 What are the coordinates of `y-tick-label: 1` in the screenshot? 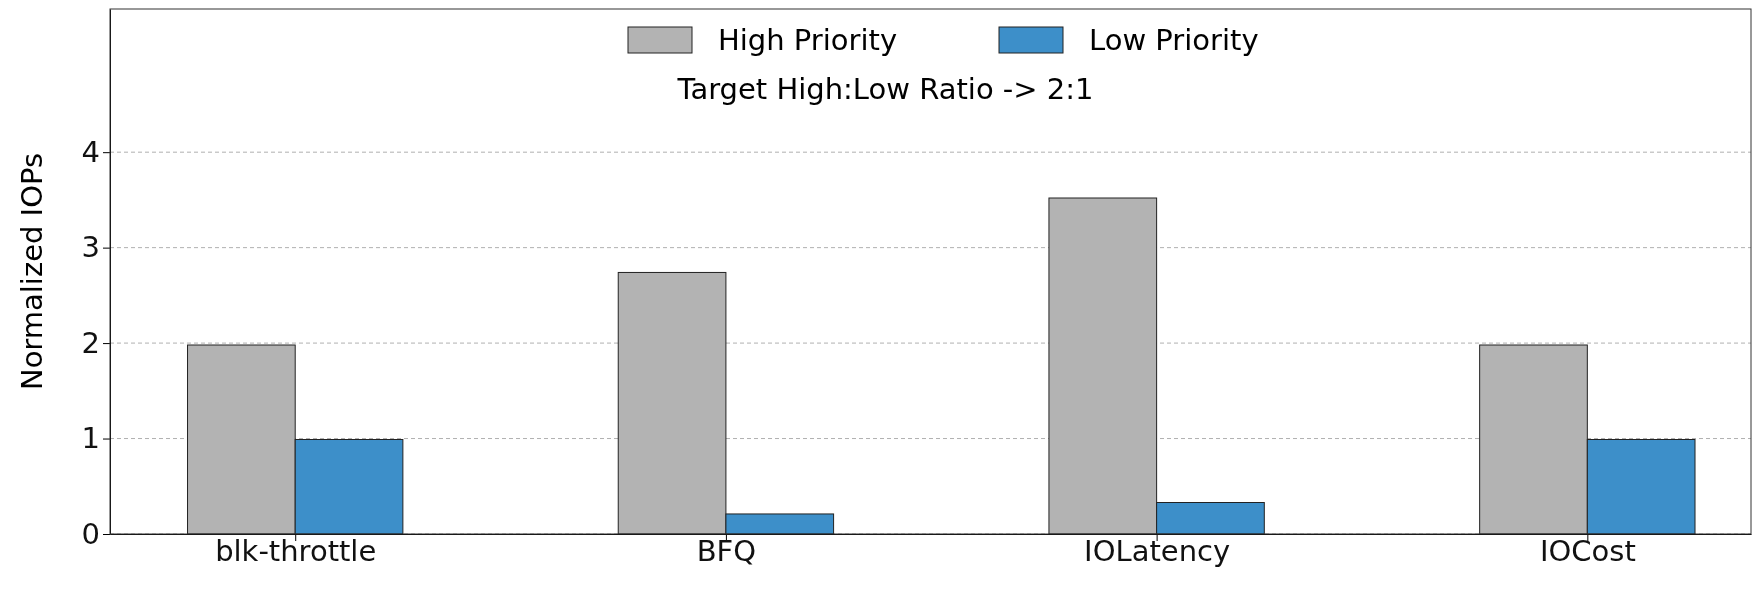 It's located at (90, 438).